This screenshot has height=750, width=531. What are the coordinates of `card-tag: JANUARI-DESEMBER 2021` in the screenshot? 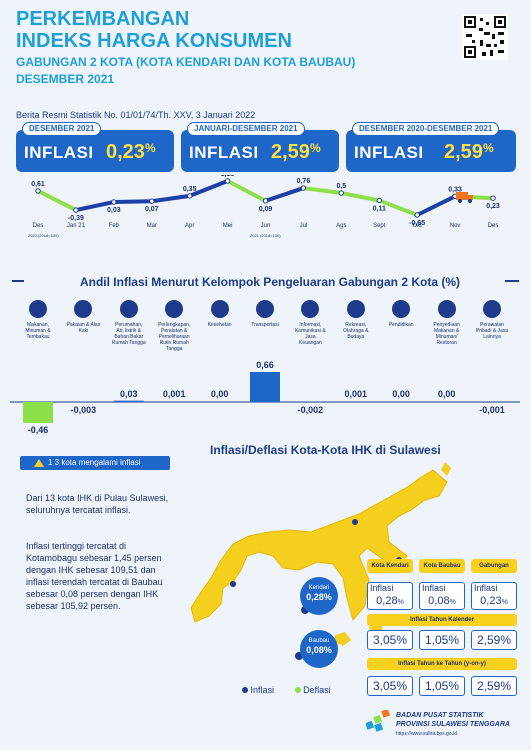 It's located at (246, 129).